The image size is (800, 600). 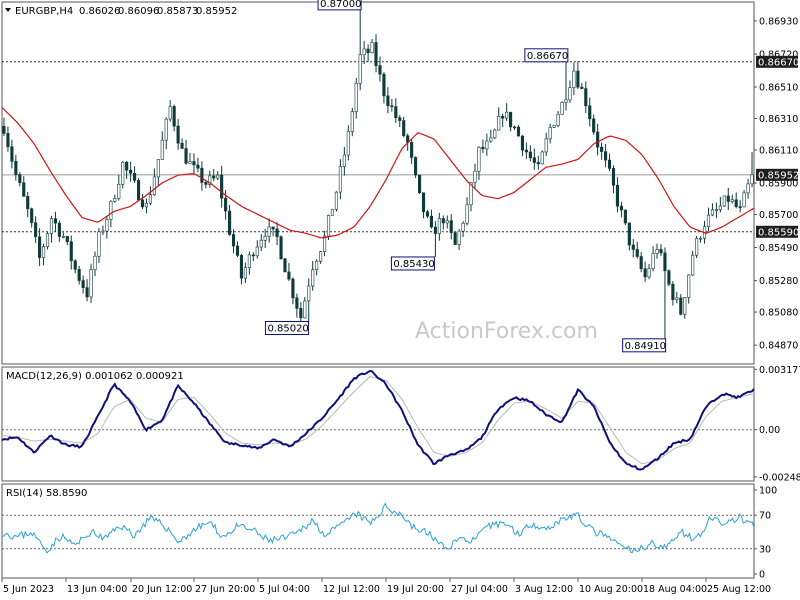 I want to click on collapse-triangle-icon, so click(x=8, y=10).